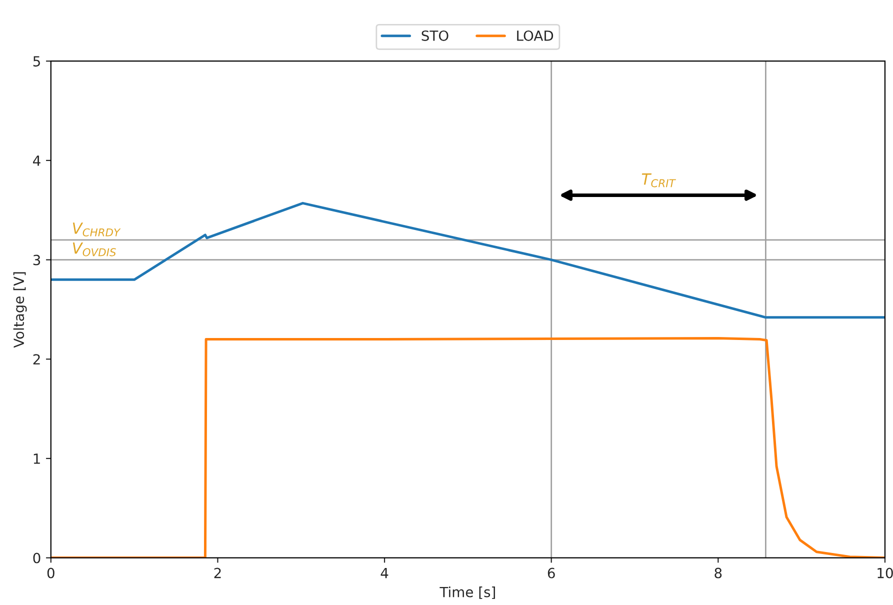 The image size is (893, 605). What do you see at coordinates (467, 592) in the screenshot?
I see `x-axis-title: Time [s]` at bounding box center [467, 592].